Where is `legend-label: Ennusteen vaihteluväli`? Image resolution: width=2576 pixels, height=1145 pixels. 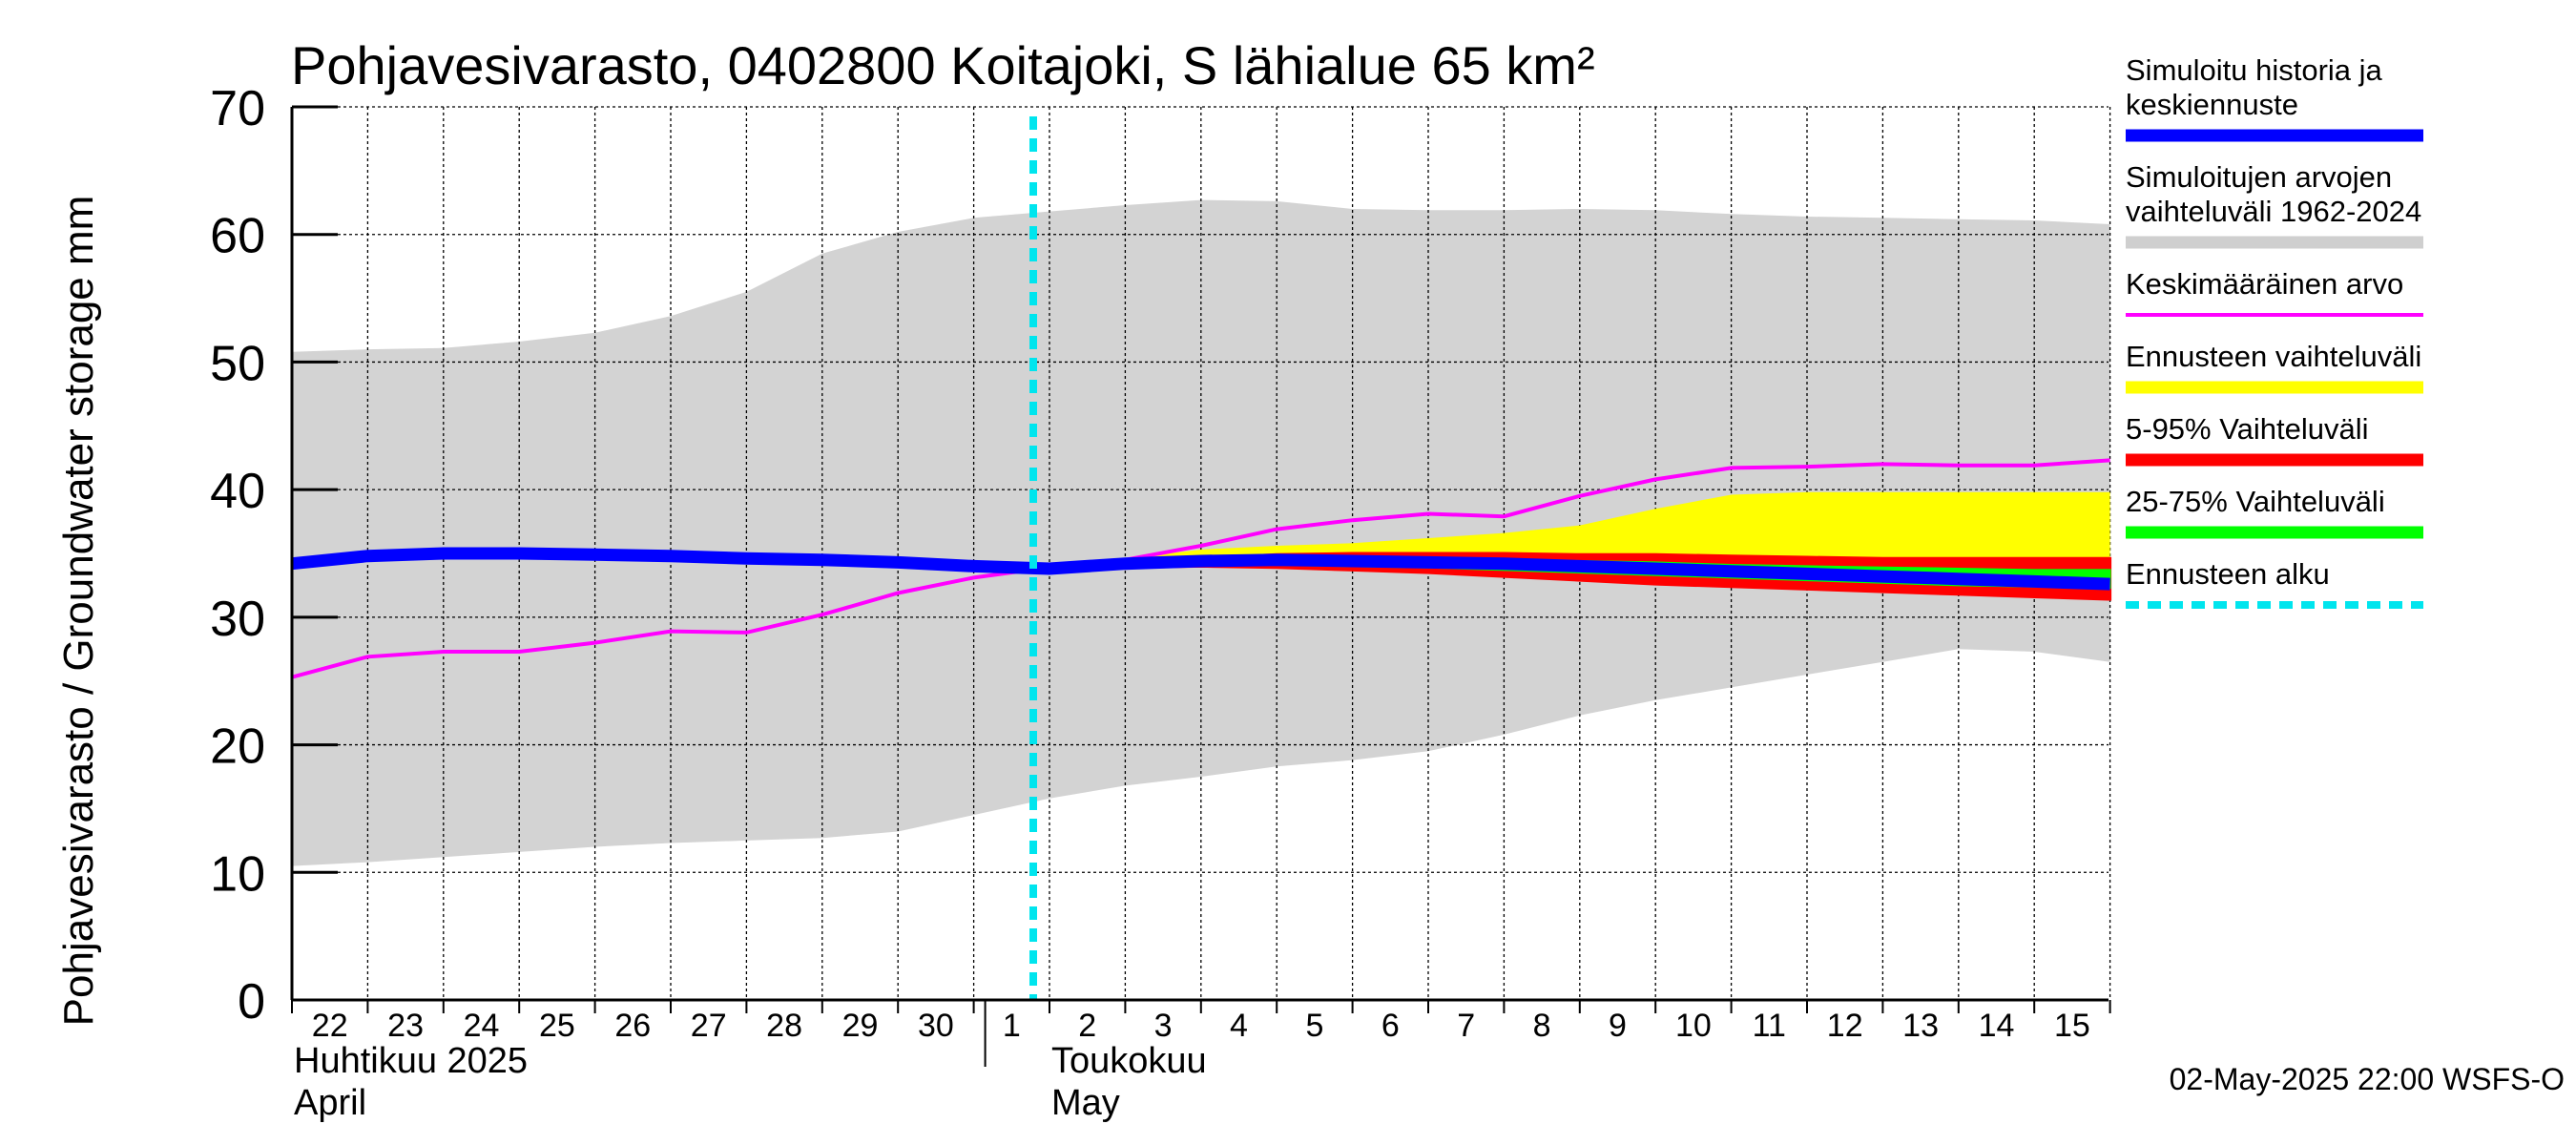 legend-label: Ennusteen vaihteluväli is located at coordinates (2273, 356).